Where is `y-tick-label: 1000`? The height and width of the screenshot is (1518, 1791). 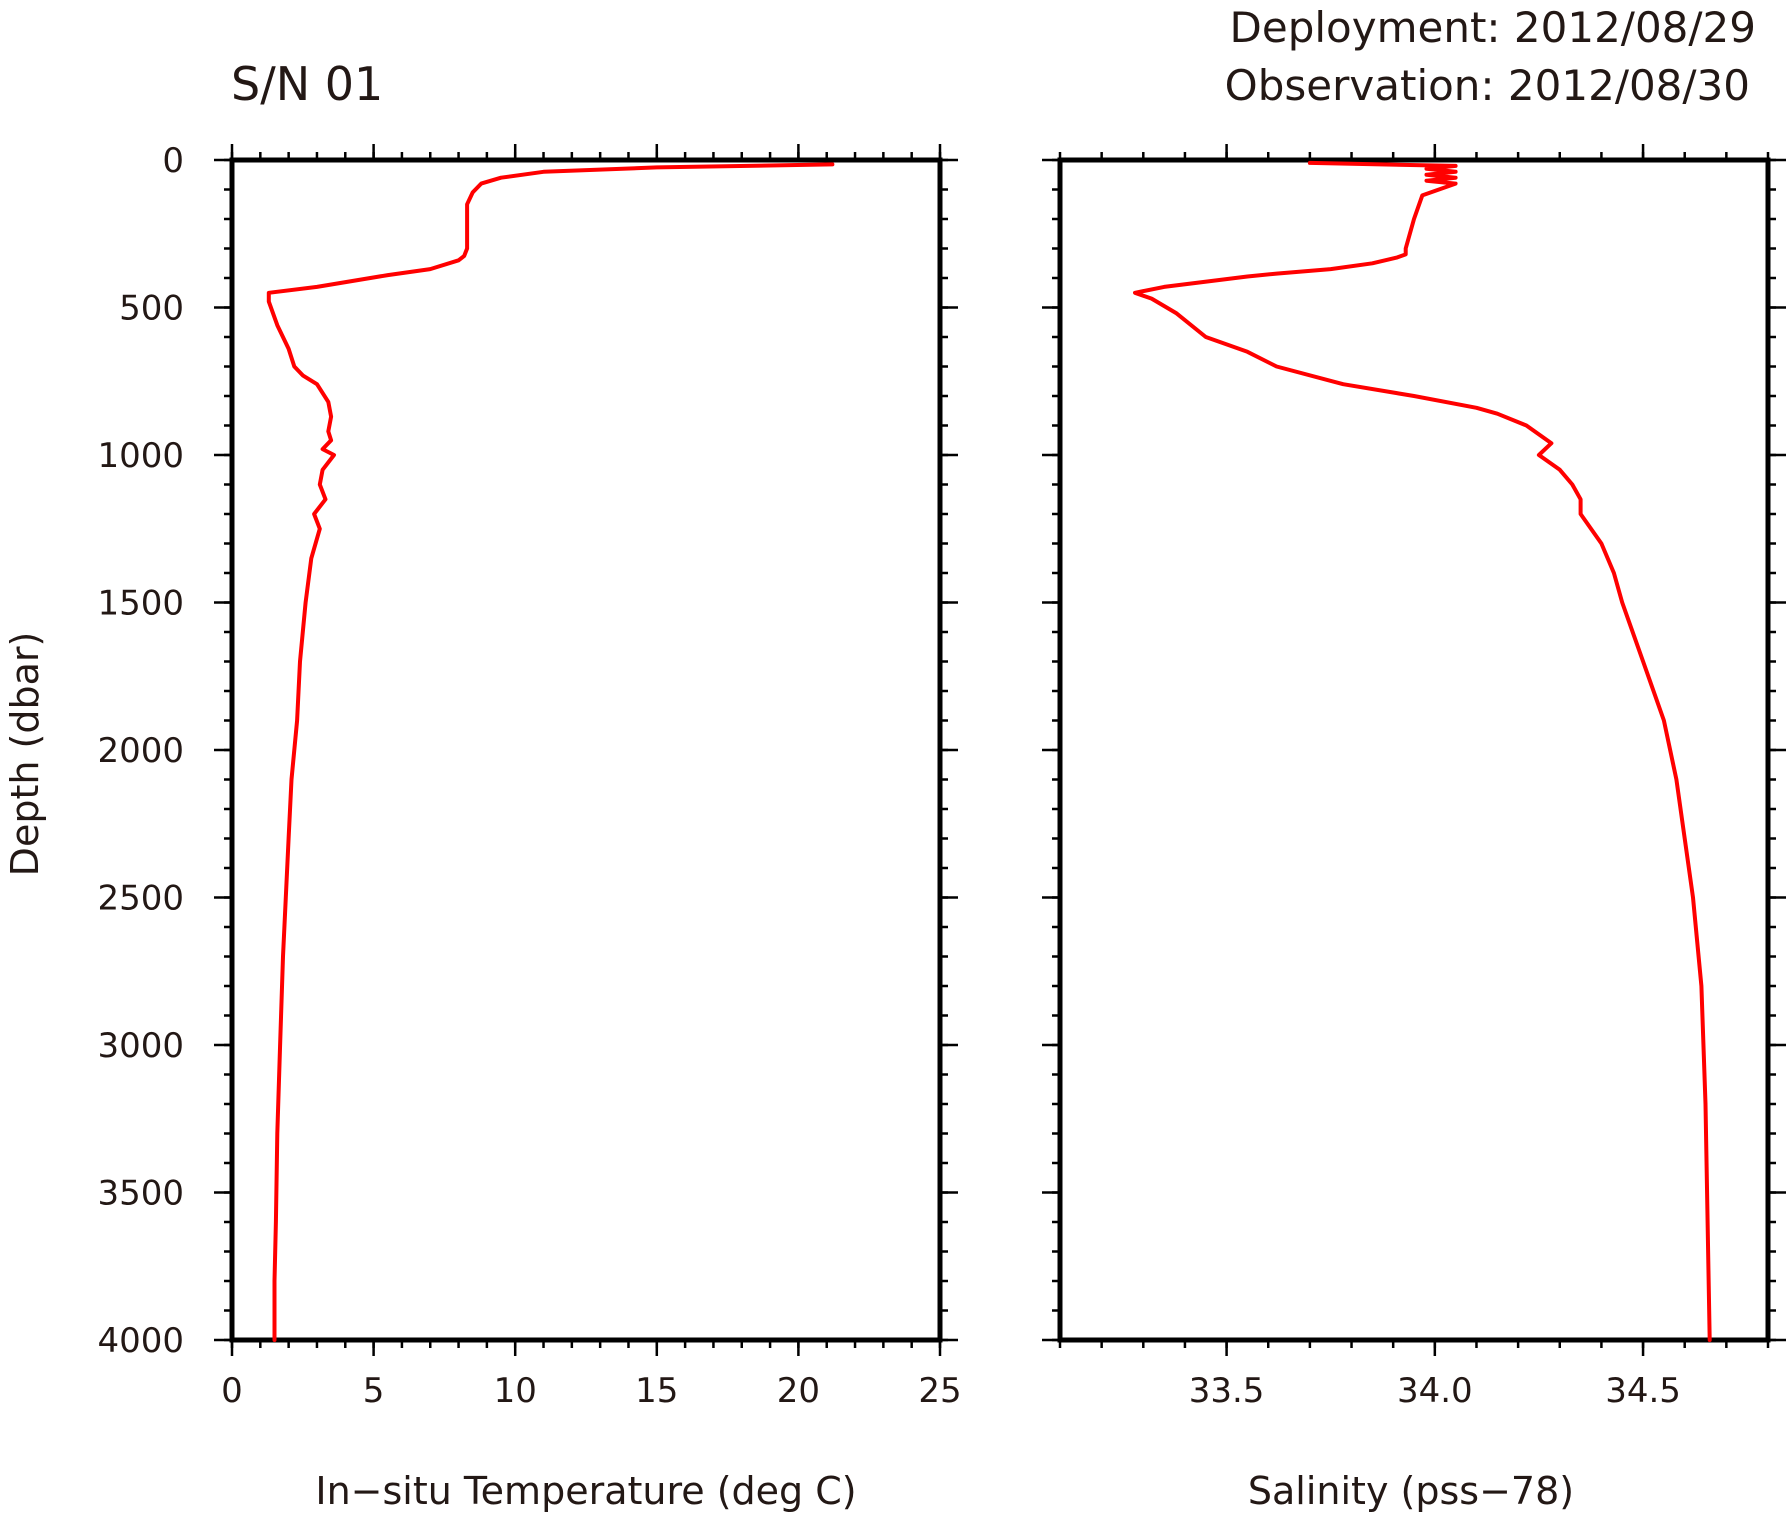
y-tick-label: 1000 is located at coordinates (140, 456).